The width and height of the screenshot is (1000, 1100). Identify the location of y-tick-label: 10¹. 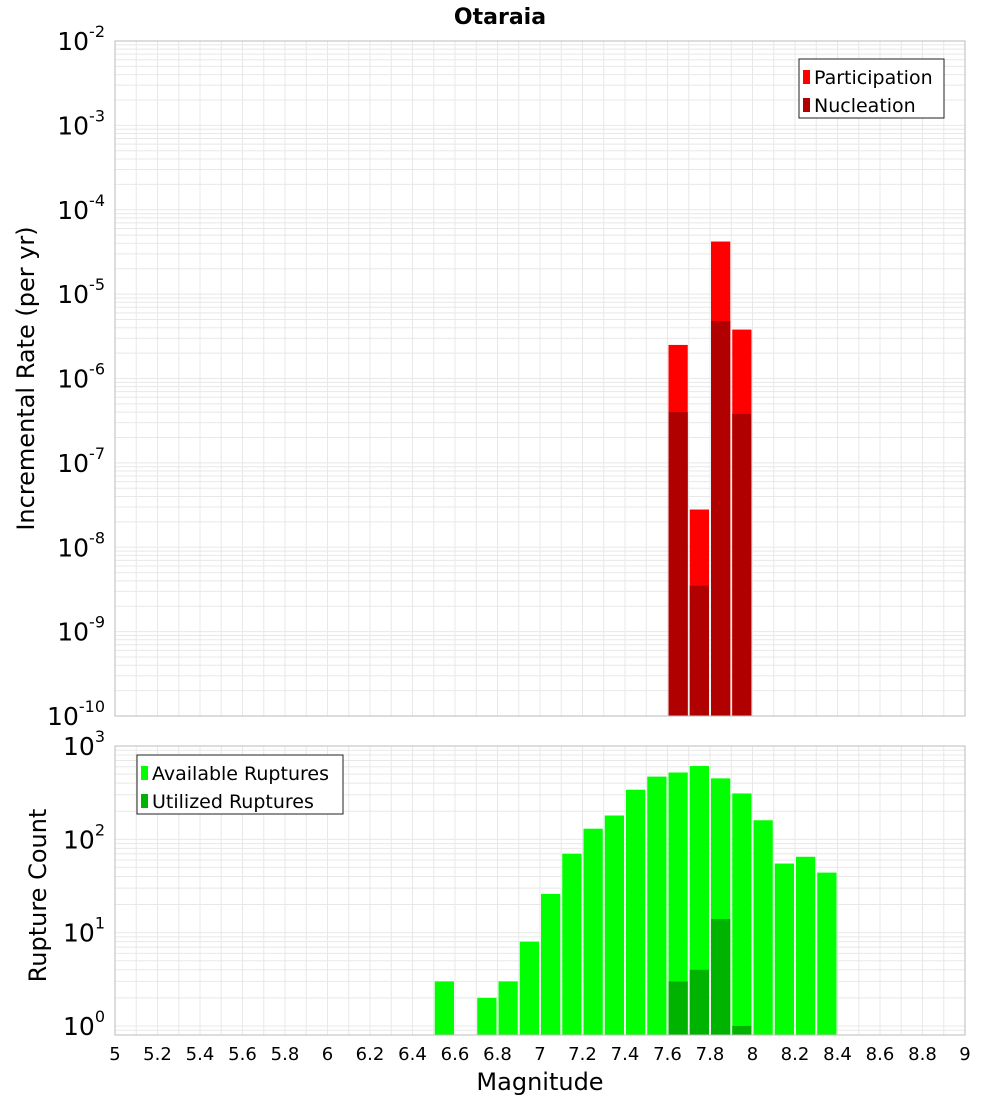
(84, 931).